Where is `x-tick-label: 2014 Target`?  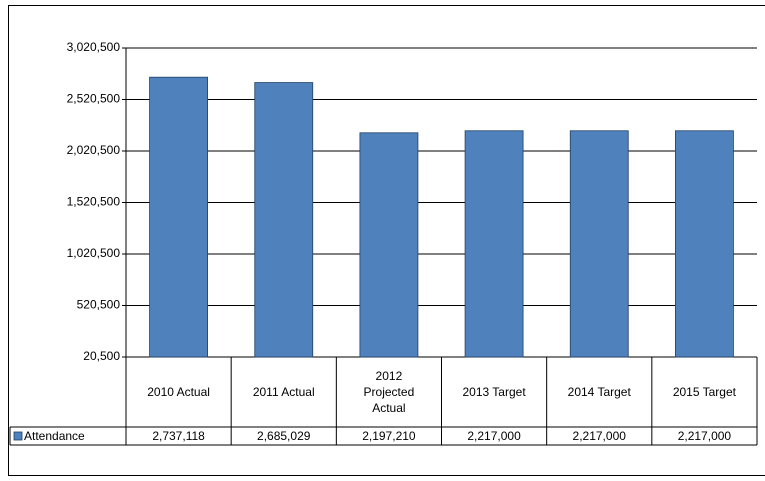 x-tick-label: 2014 Target is located at coordinates (599, 392).